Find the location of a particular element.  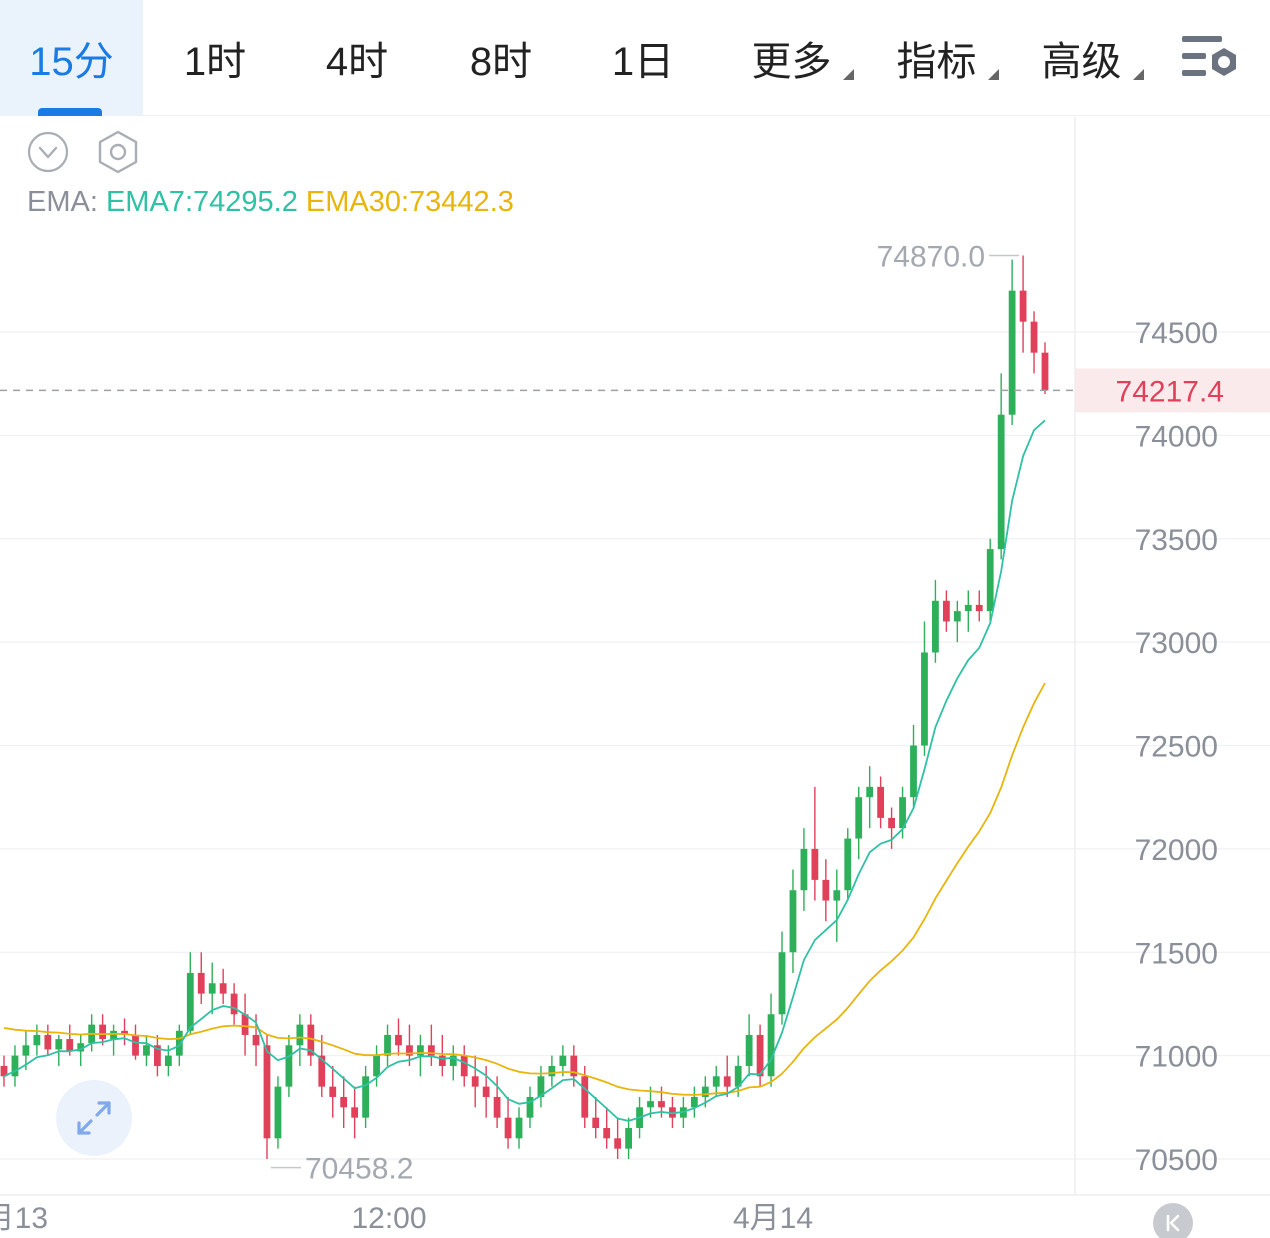

tab-8hour: 8时 is located at coordinates (501, 58).